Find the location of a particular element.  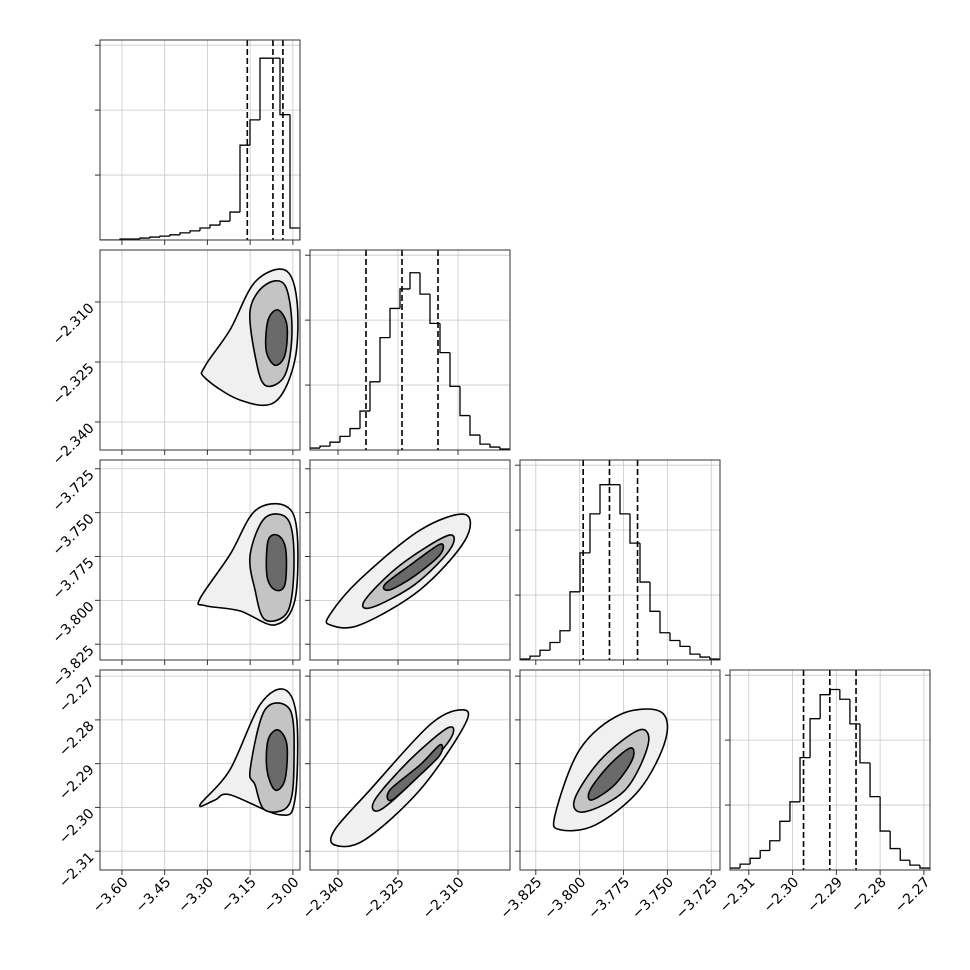

y-tick-label: −2.30 is located at coordinates (77, 827).